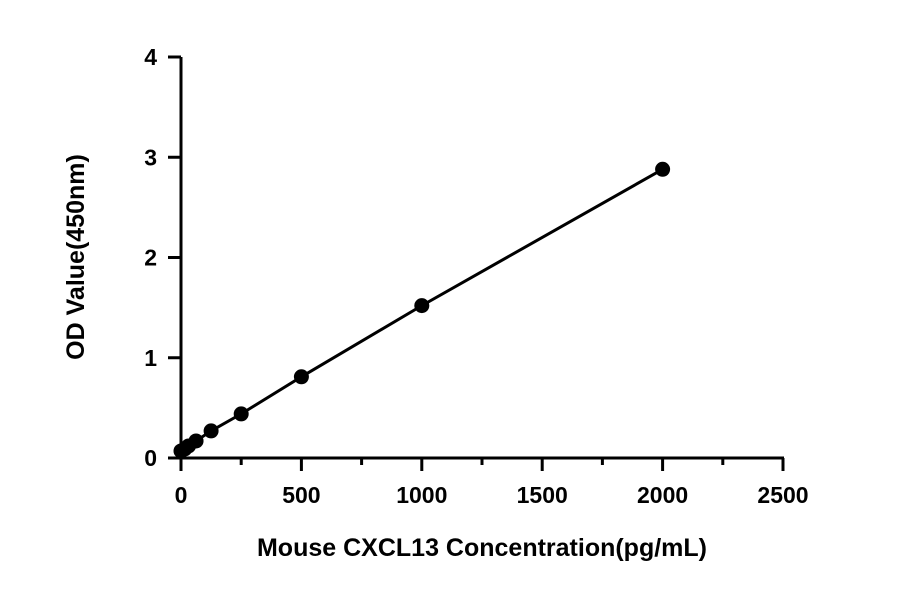 This screenshot has height=594, width=900. I want to click on x-tick-label: 2000, so click(662, 495).